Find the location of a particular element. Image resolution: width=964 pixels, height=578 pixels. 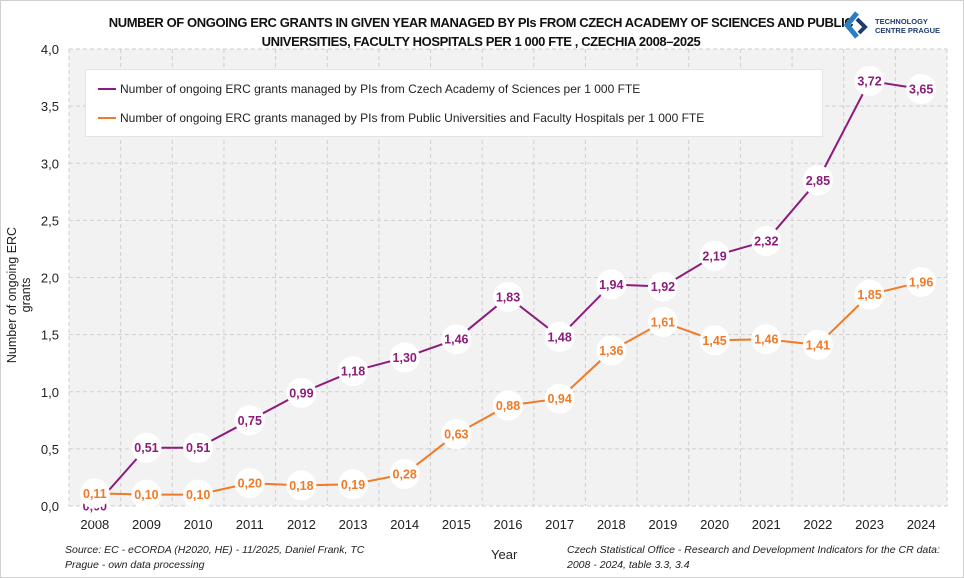

x-tick-label: 2008 is located at coordinates (94, 524).